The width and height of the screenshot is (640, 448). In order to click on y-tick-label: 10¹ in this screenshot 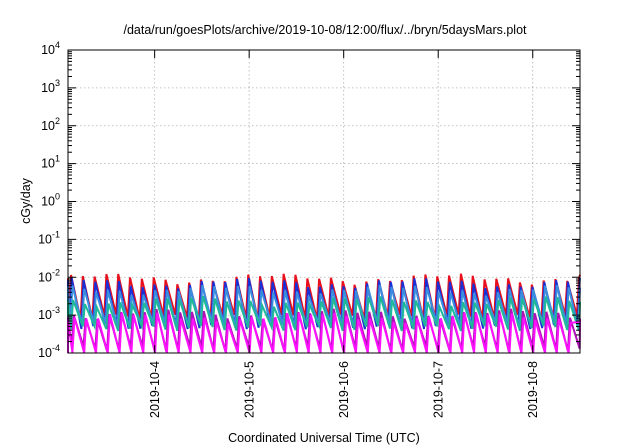, I will do `click(50, 162)`.